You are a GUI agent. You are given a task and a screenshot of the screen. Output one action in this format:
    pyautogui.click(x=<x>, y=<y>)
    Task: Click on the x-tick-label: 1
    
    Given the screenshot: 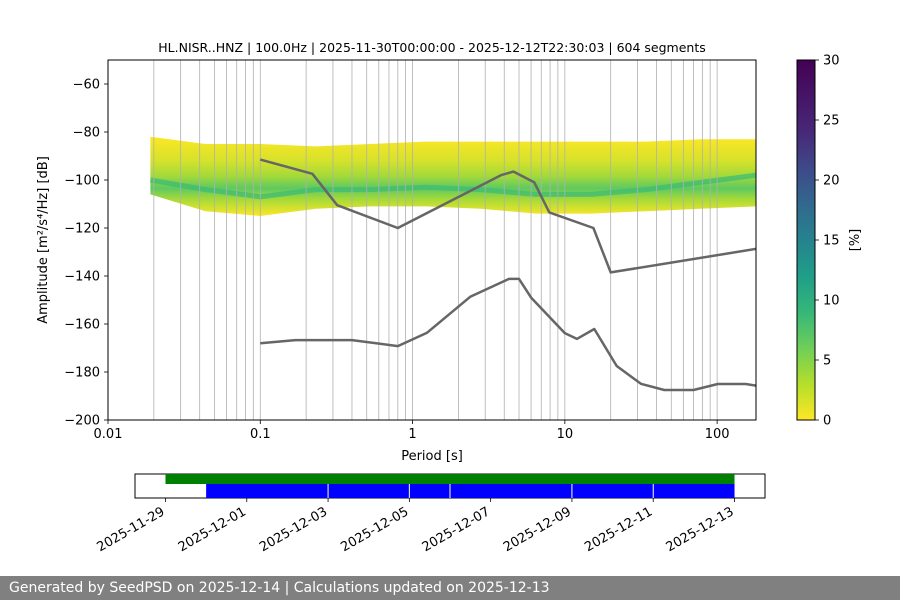 What is the action you would take?
    pyautogui.click(x=412, y=434)
    